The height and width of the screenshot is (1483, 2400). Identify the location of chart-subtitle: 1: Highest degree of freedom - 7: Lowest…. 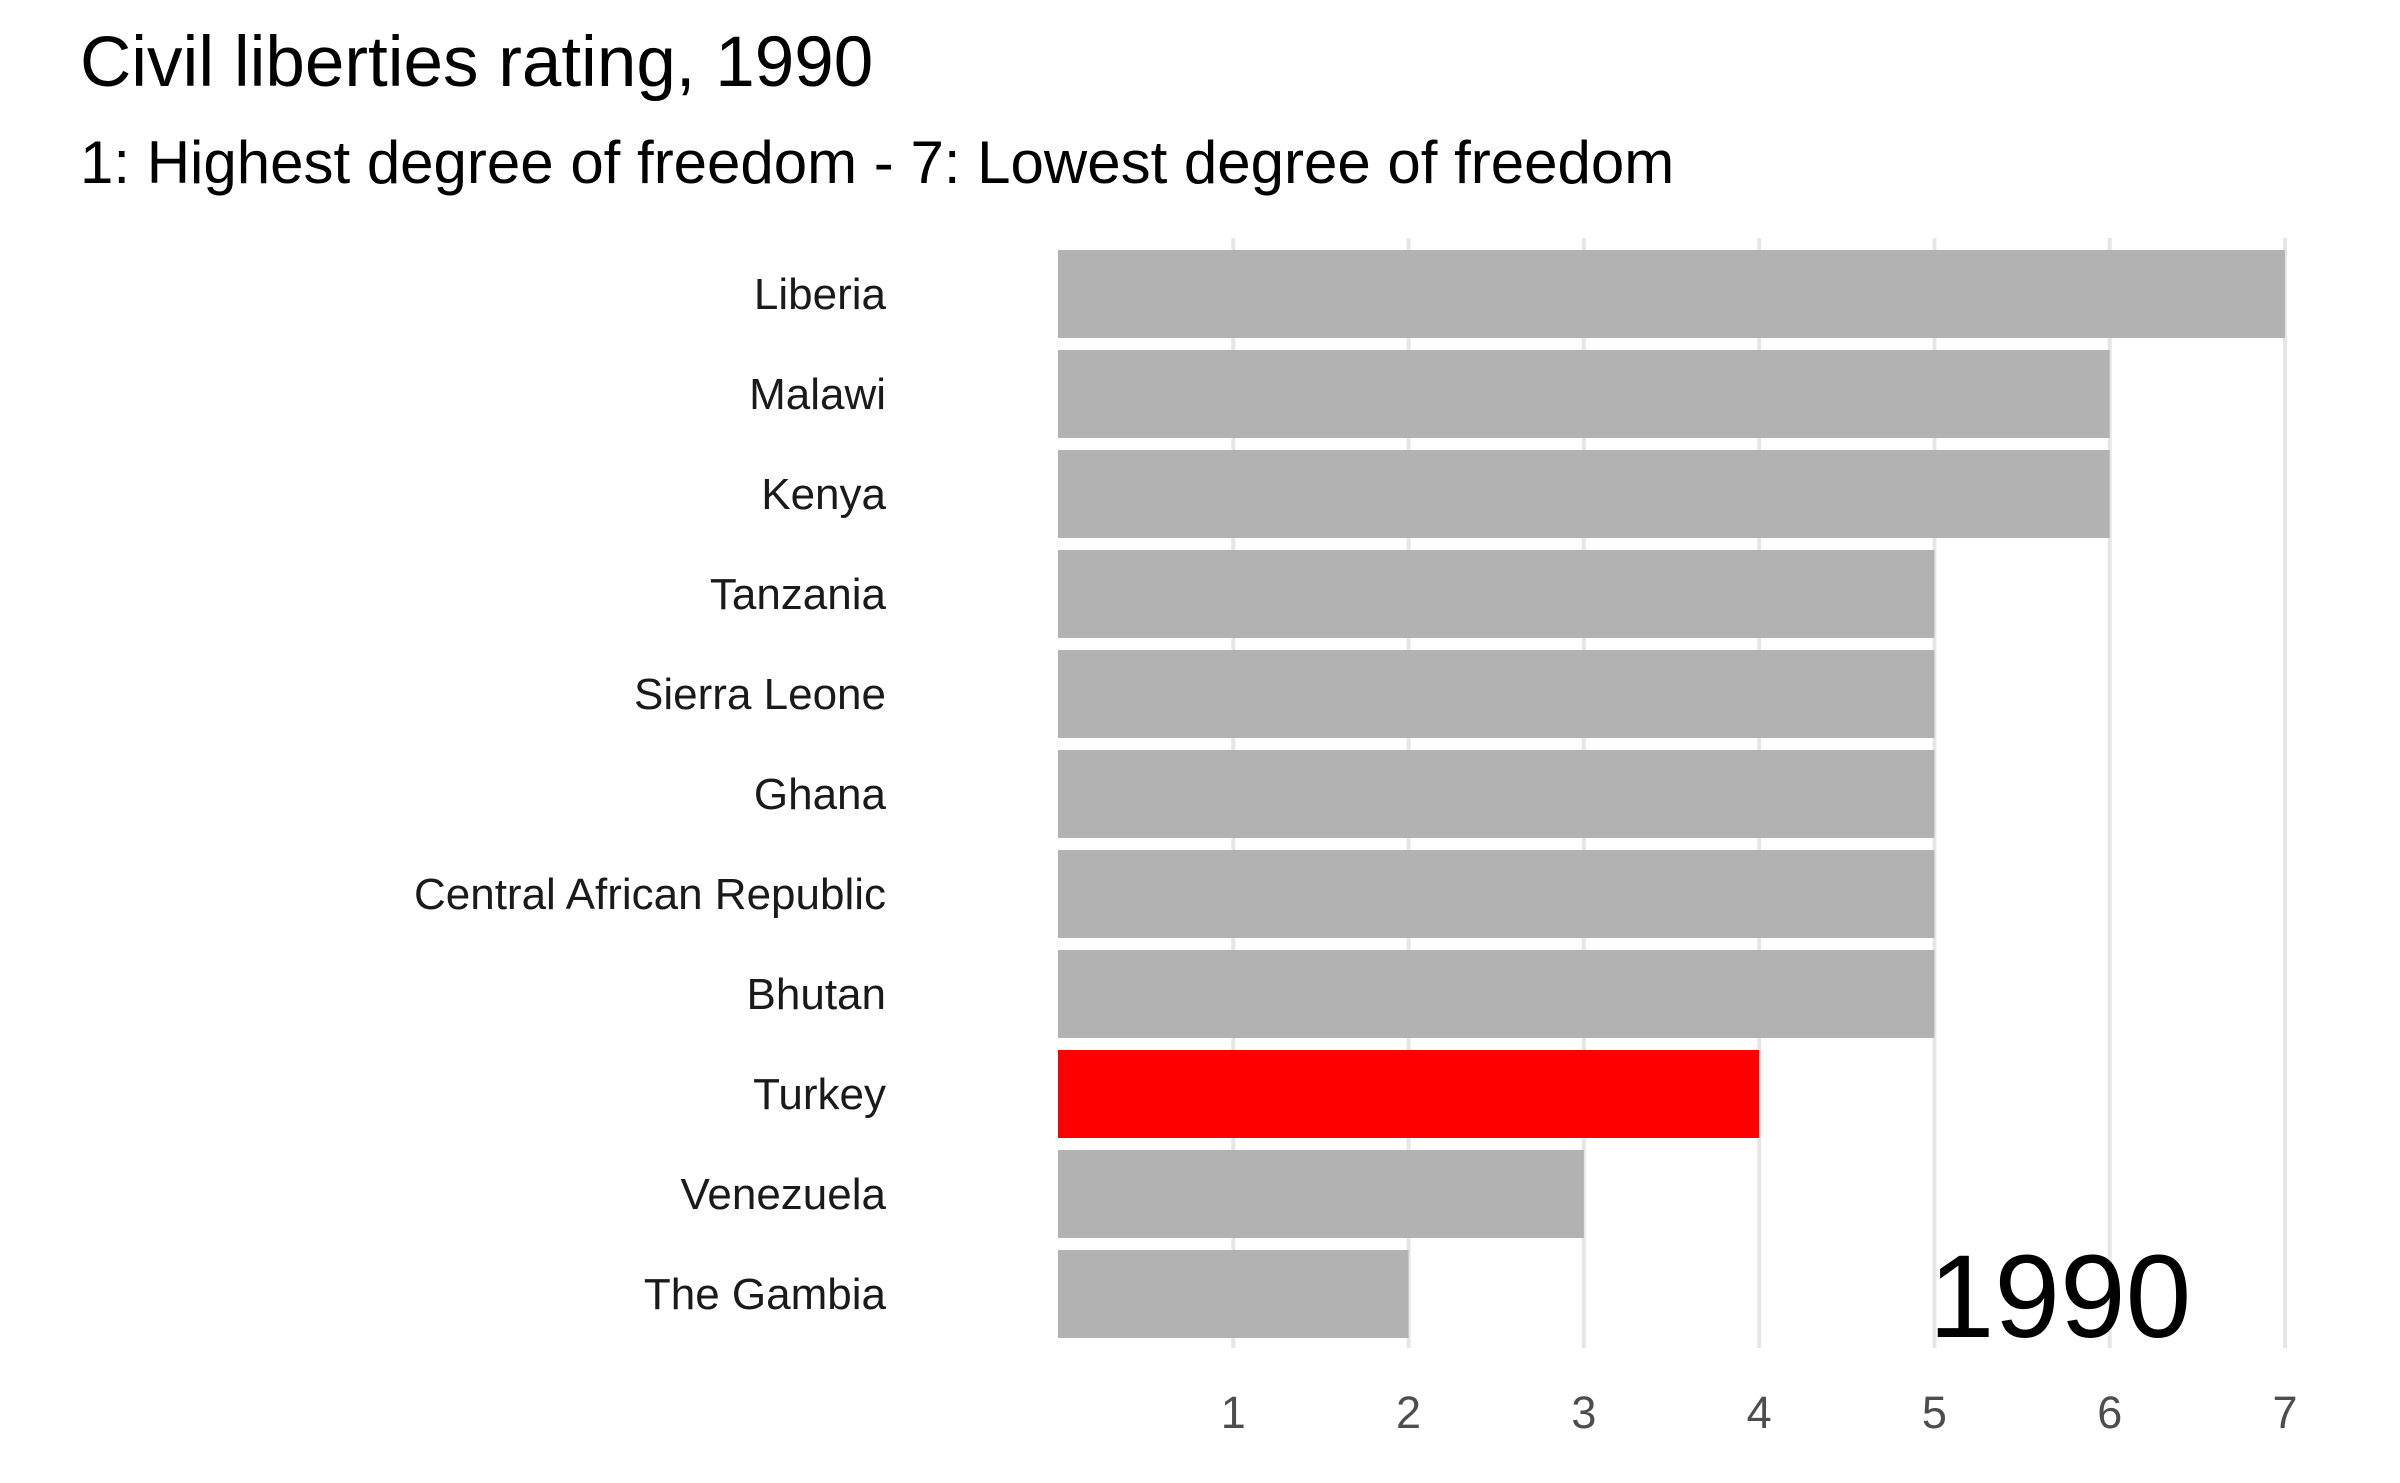
(877, 162).